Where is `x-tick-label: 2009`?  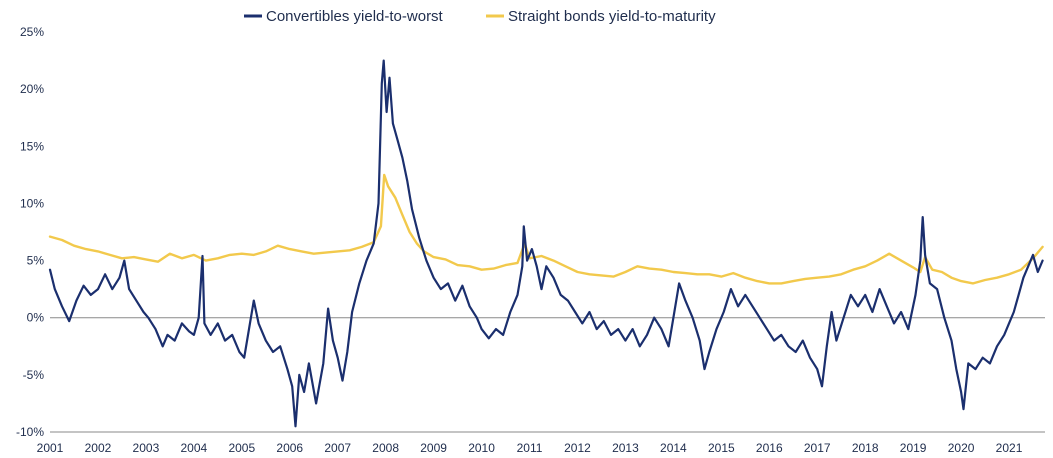 x-tick-label: 2009 is located at coordinates (433, 448).